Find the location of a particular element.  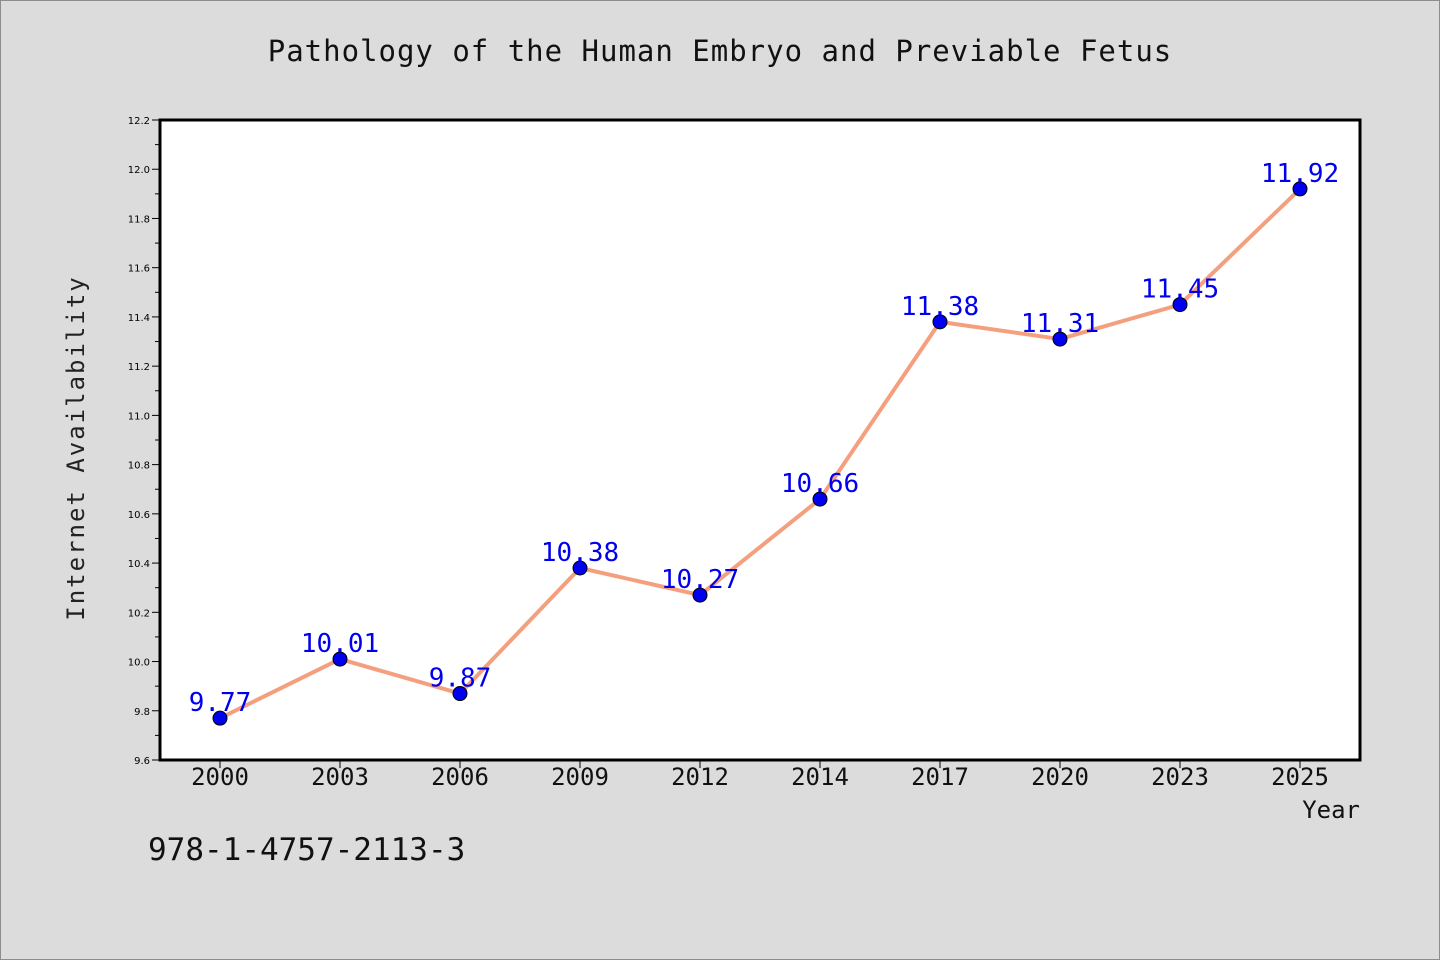

x-tick-label: 2014 is located at coordinates (820, 777).